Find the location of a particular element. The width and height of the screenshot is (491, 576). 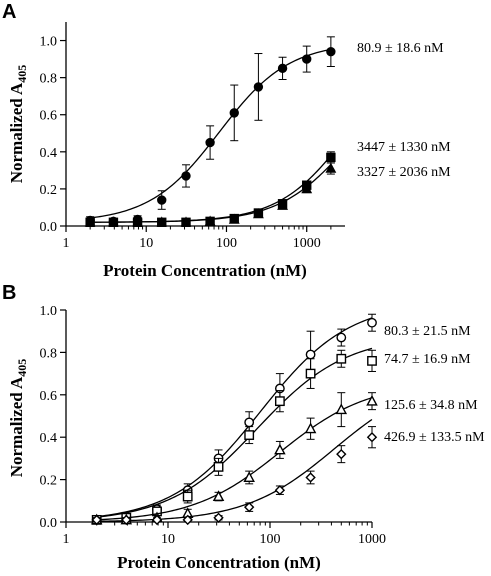

panel-a-y-tick-label: 0.0 is located at coordinates (49, 227).